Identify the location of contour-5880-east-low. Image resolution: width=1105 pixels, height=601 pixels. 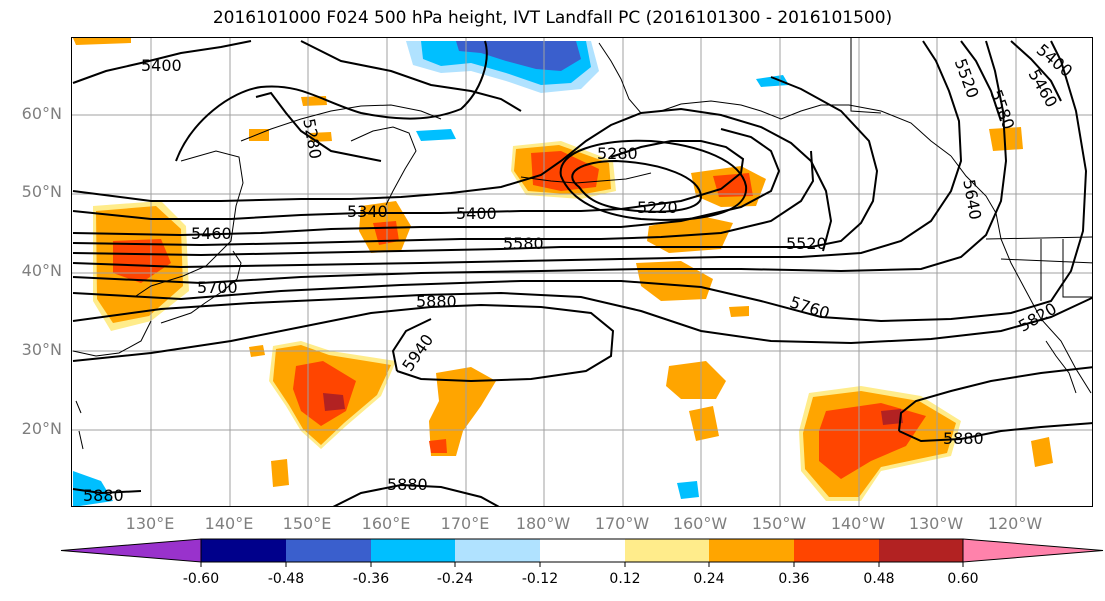
(995, 432).